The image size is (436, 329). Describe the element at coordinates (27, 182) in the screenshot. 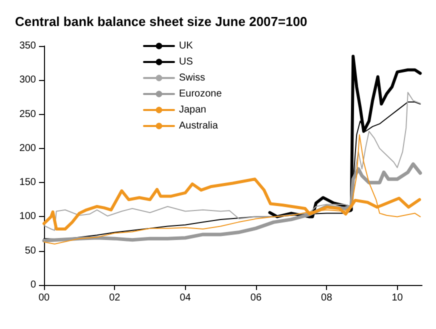

I see `y-tick-label: 150` at that location.